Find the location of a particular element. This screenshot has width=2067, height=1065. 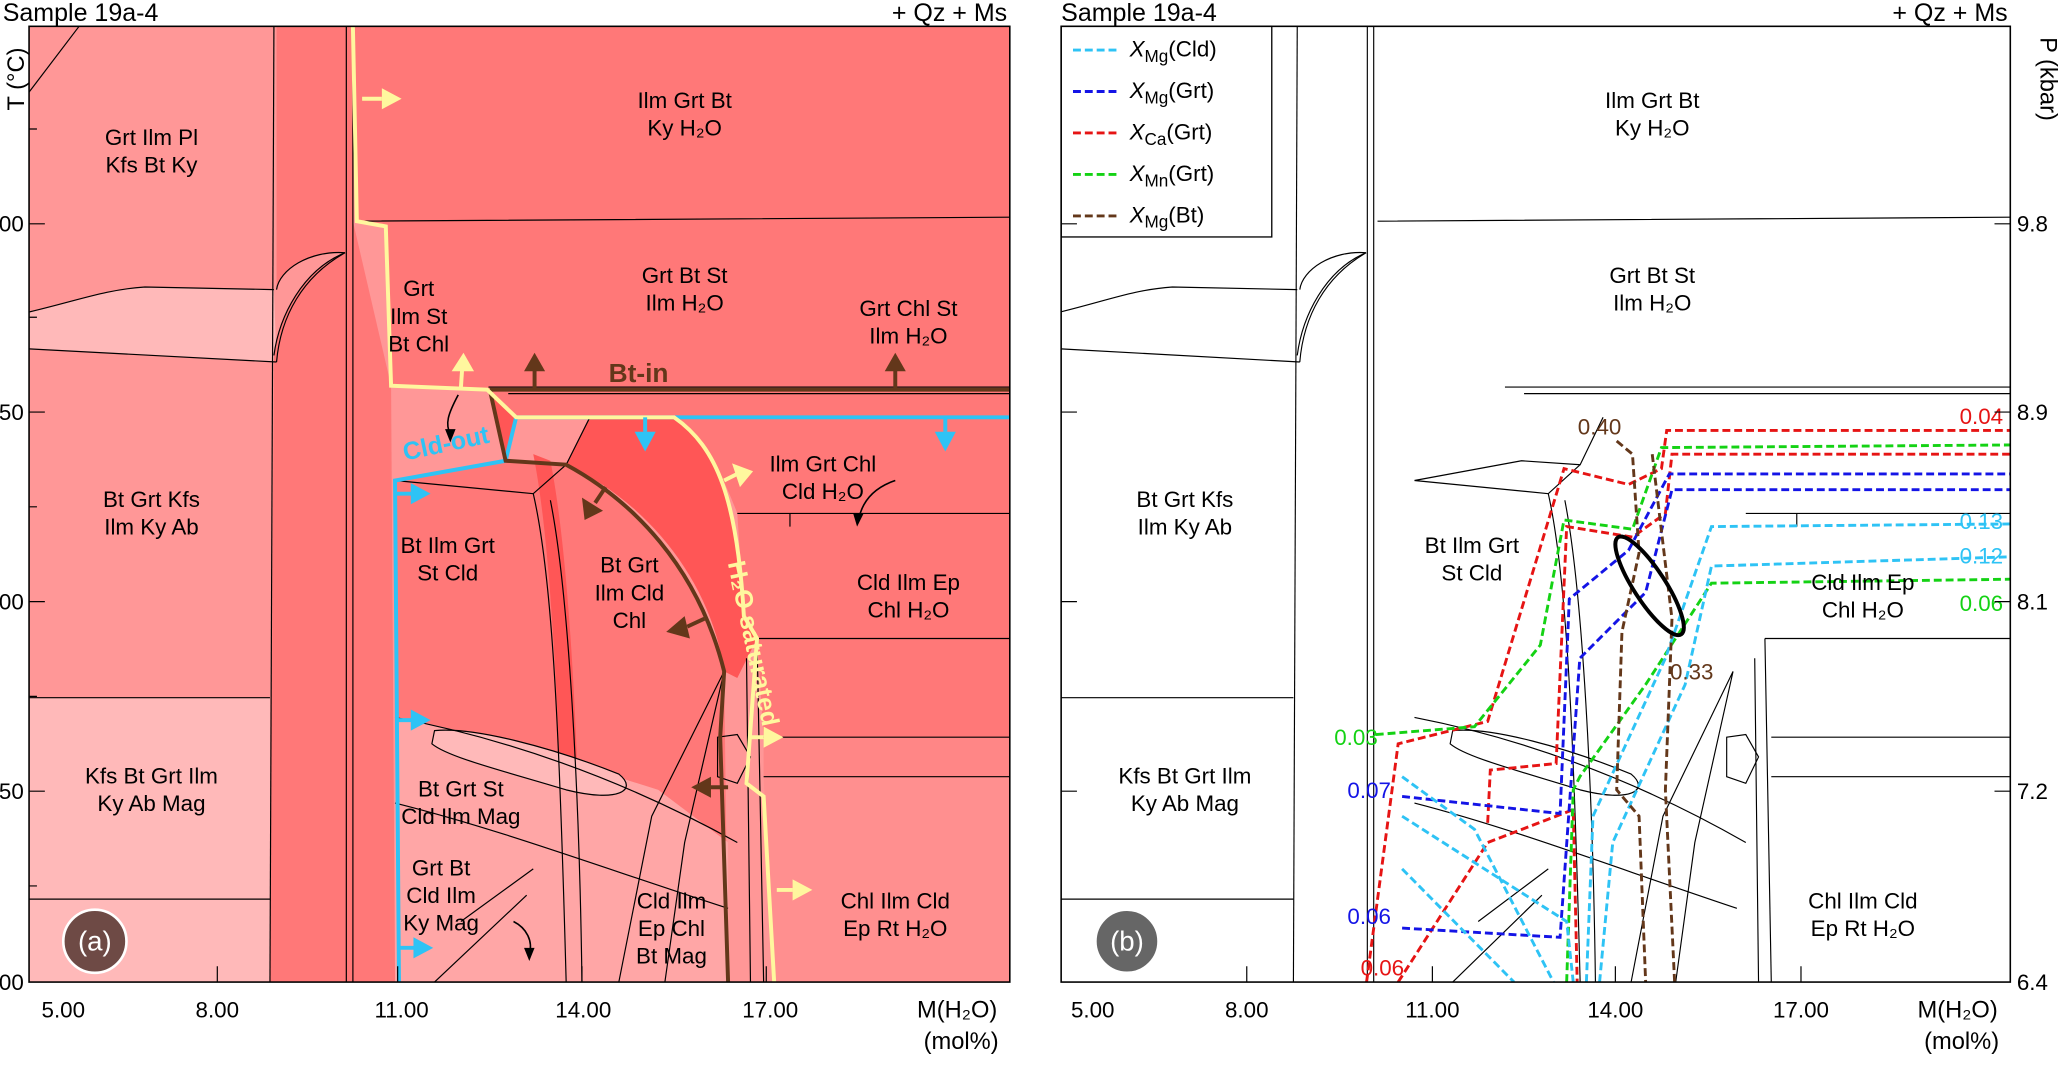

phase-field-line: Ky H₂O is located at coordinates (1652, 128).